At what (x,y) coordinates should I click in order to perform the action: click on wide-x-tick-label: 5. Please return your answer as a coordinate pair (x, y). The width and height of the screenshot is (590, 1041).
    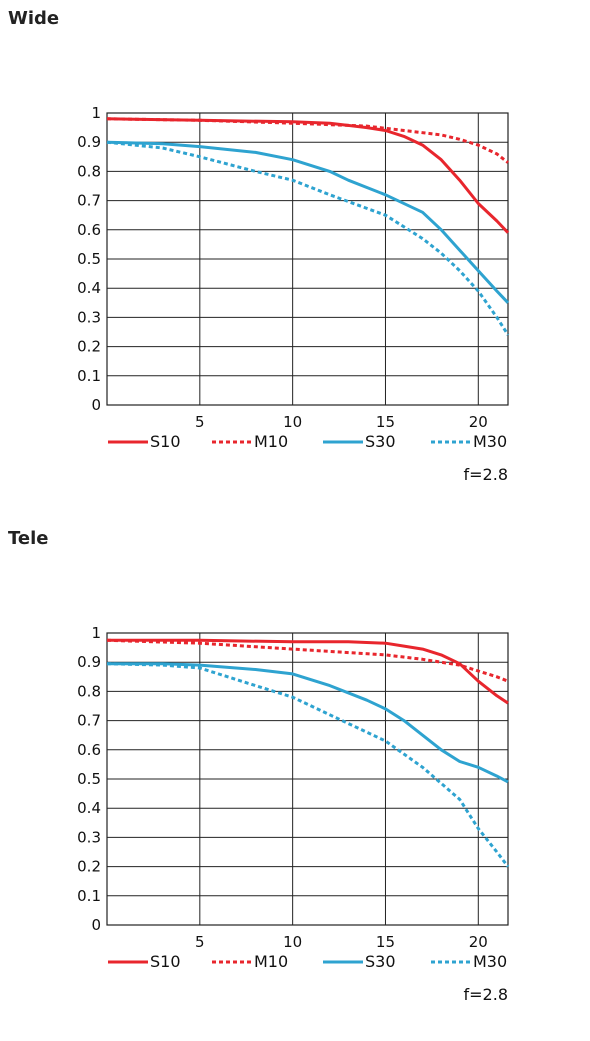
    Looking at the image, I should click on (200, 422).